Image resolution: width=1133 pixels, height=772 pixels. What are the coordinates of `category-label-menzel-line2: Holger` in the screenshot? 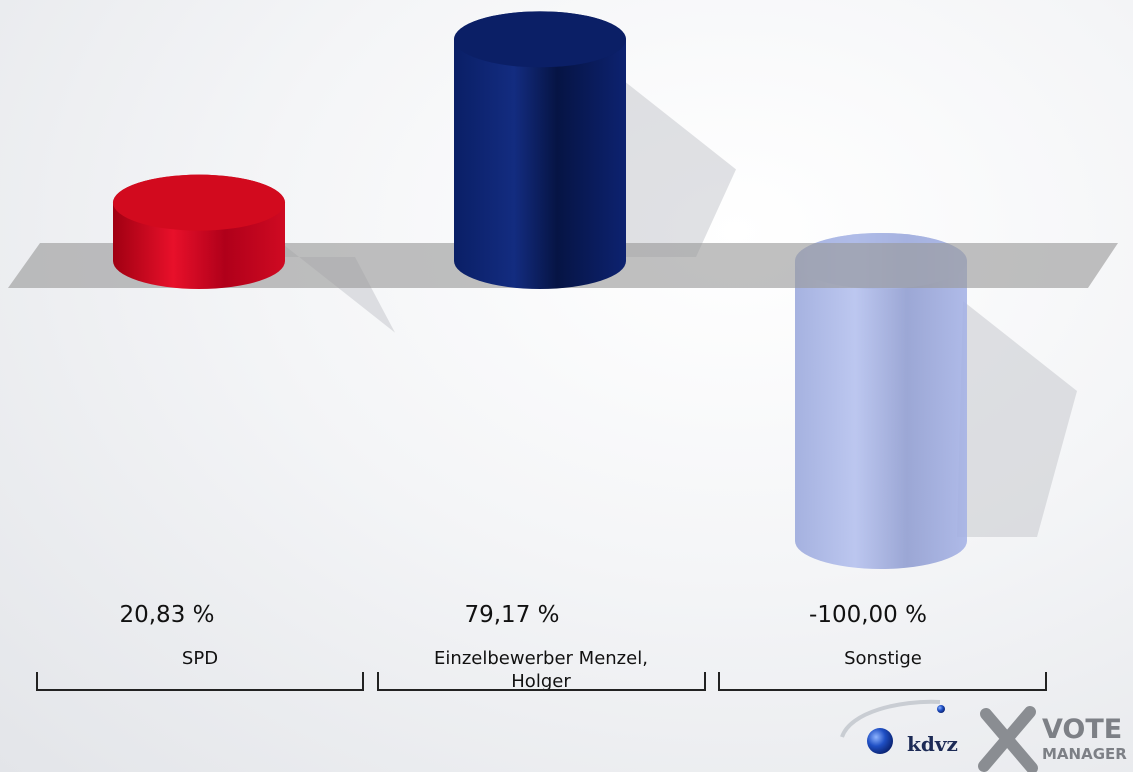 It's located at (541, 681).